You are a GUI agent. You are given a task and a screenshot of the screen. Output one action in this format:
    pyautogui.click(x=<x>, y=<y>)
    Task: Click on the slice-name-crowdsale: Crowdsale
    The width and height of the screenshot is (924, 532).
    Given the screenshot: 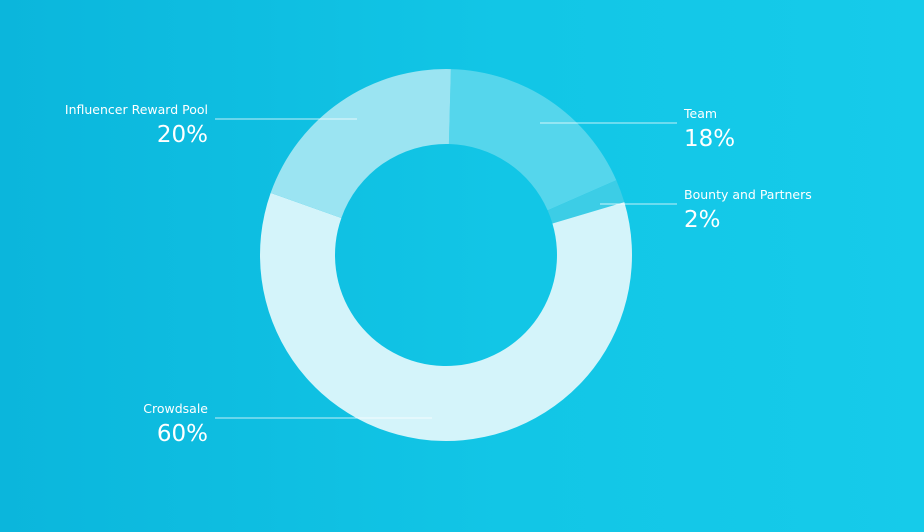 What is the action you would take?
    pyautogui.click(x=175, y=408)
    